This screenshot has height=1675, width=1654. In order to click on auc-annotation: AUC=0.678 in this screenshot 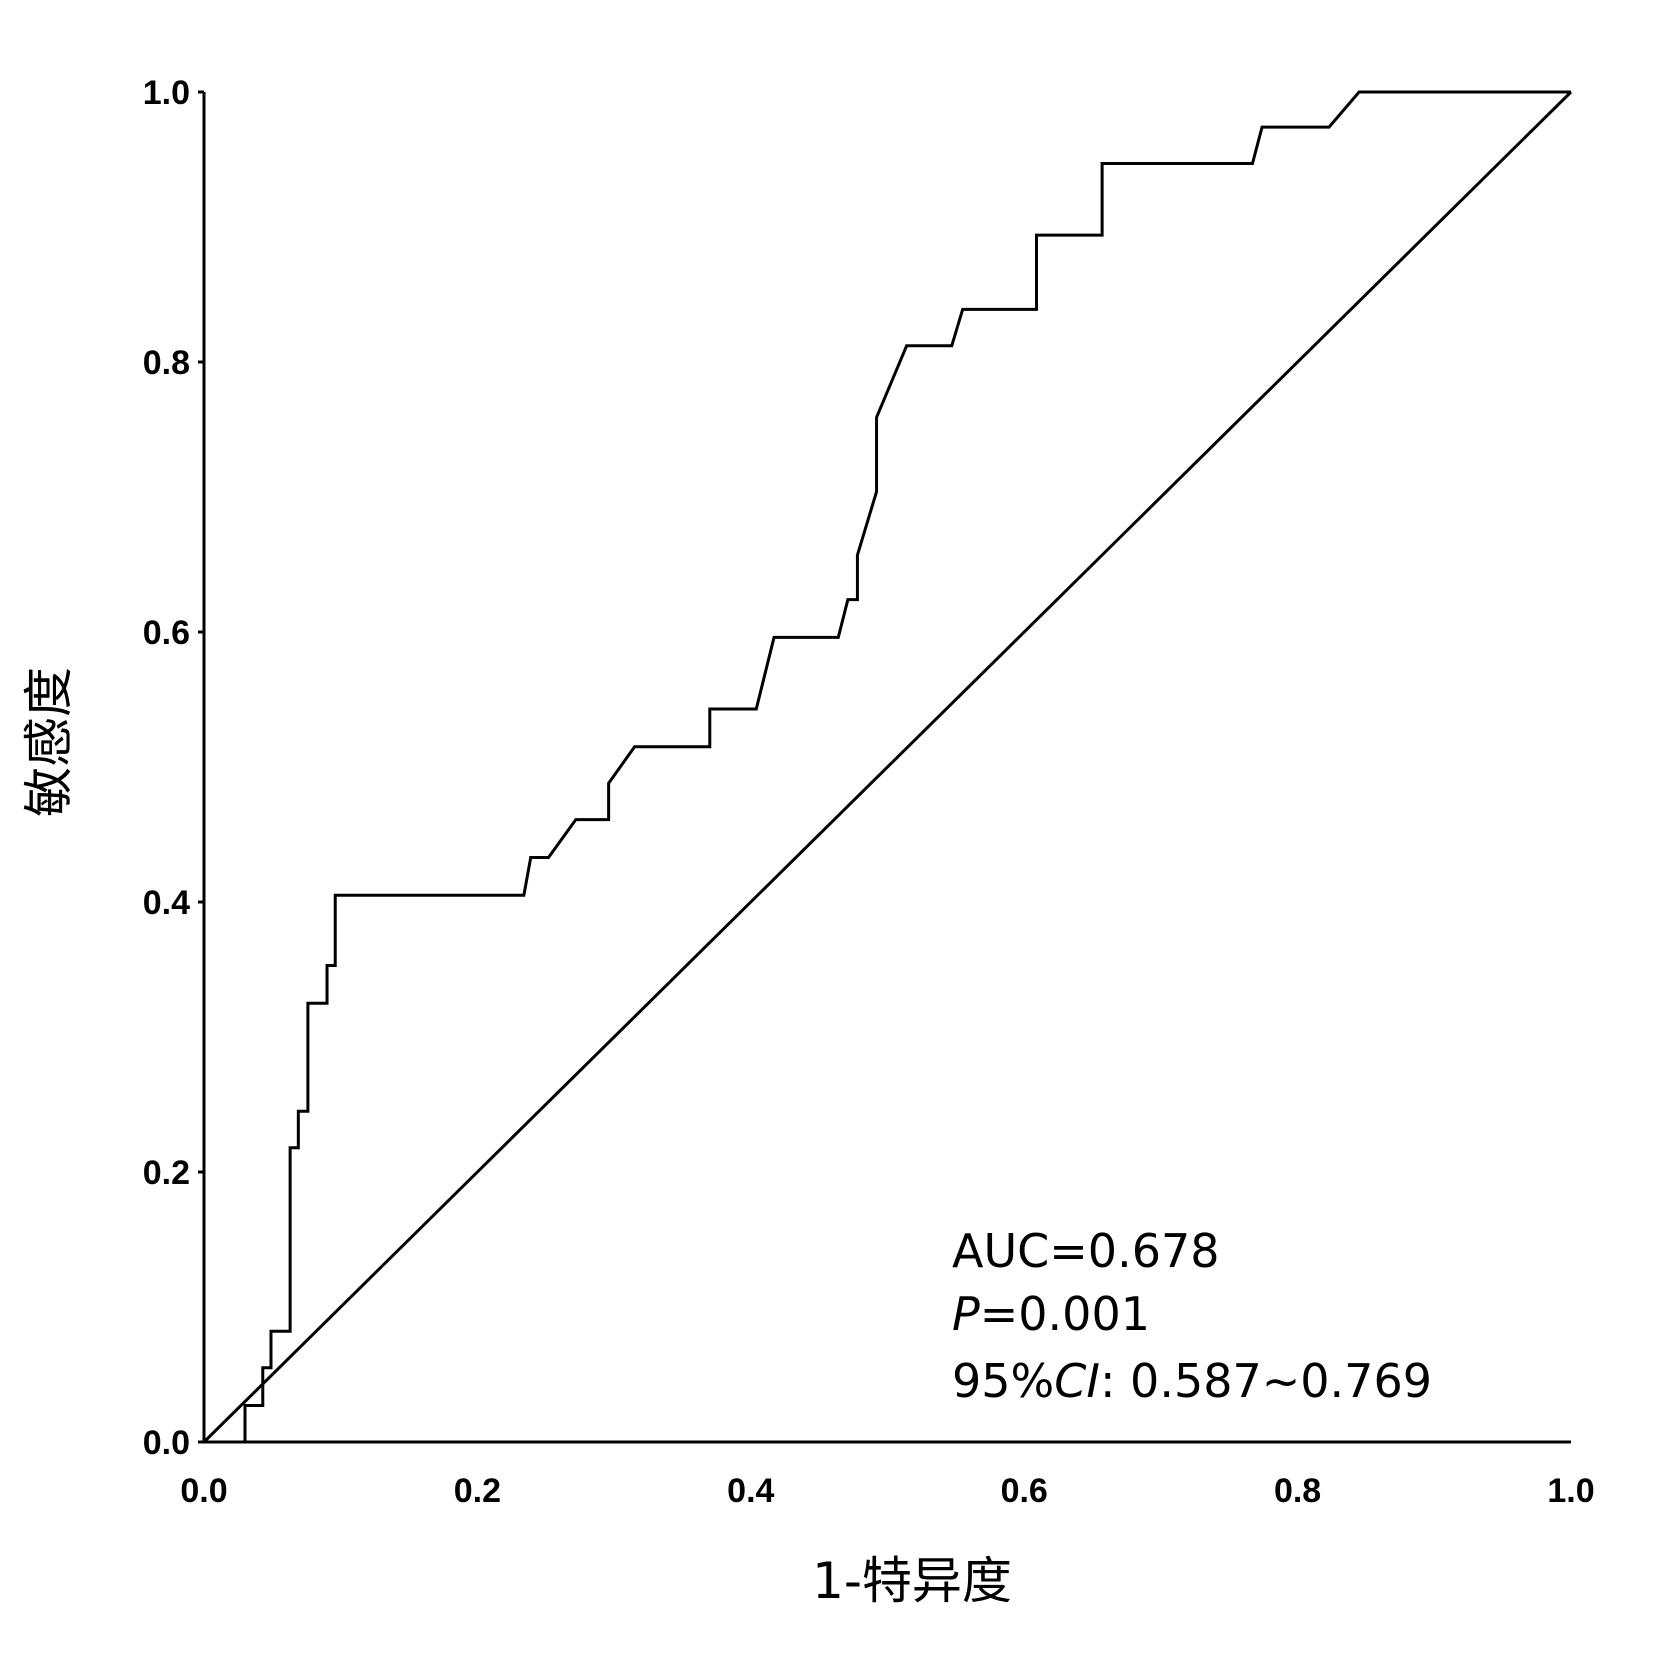, I will do `click(1086, 1251)`.